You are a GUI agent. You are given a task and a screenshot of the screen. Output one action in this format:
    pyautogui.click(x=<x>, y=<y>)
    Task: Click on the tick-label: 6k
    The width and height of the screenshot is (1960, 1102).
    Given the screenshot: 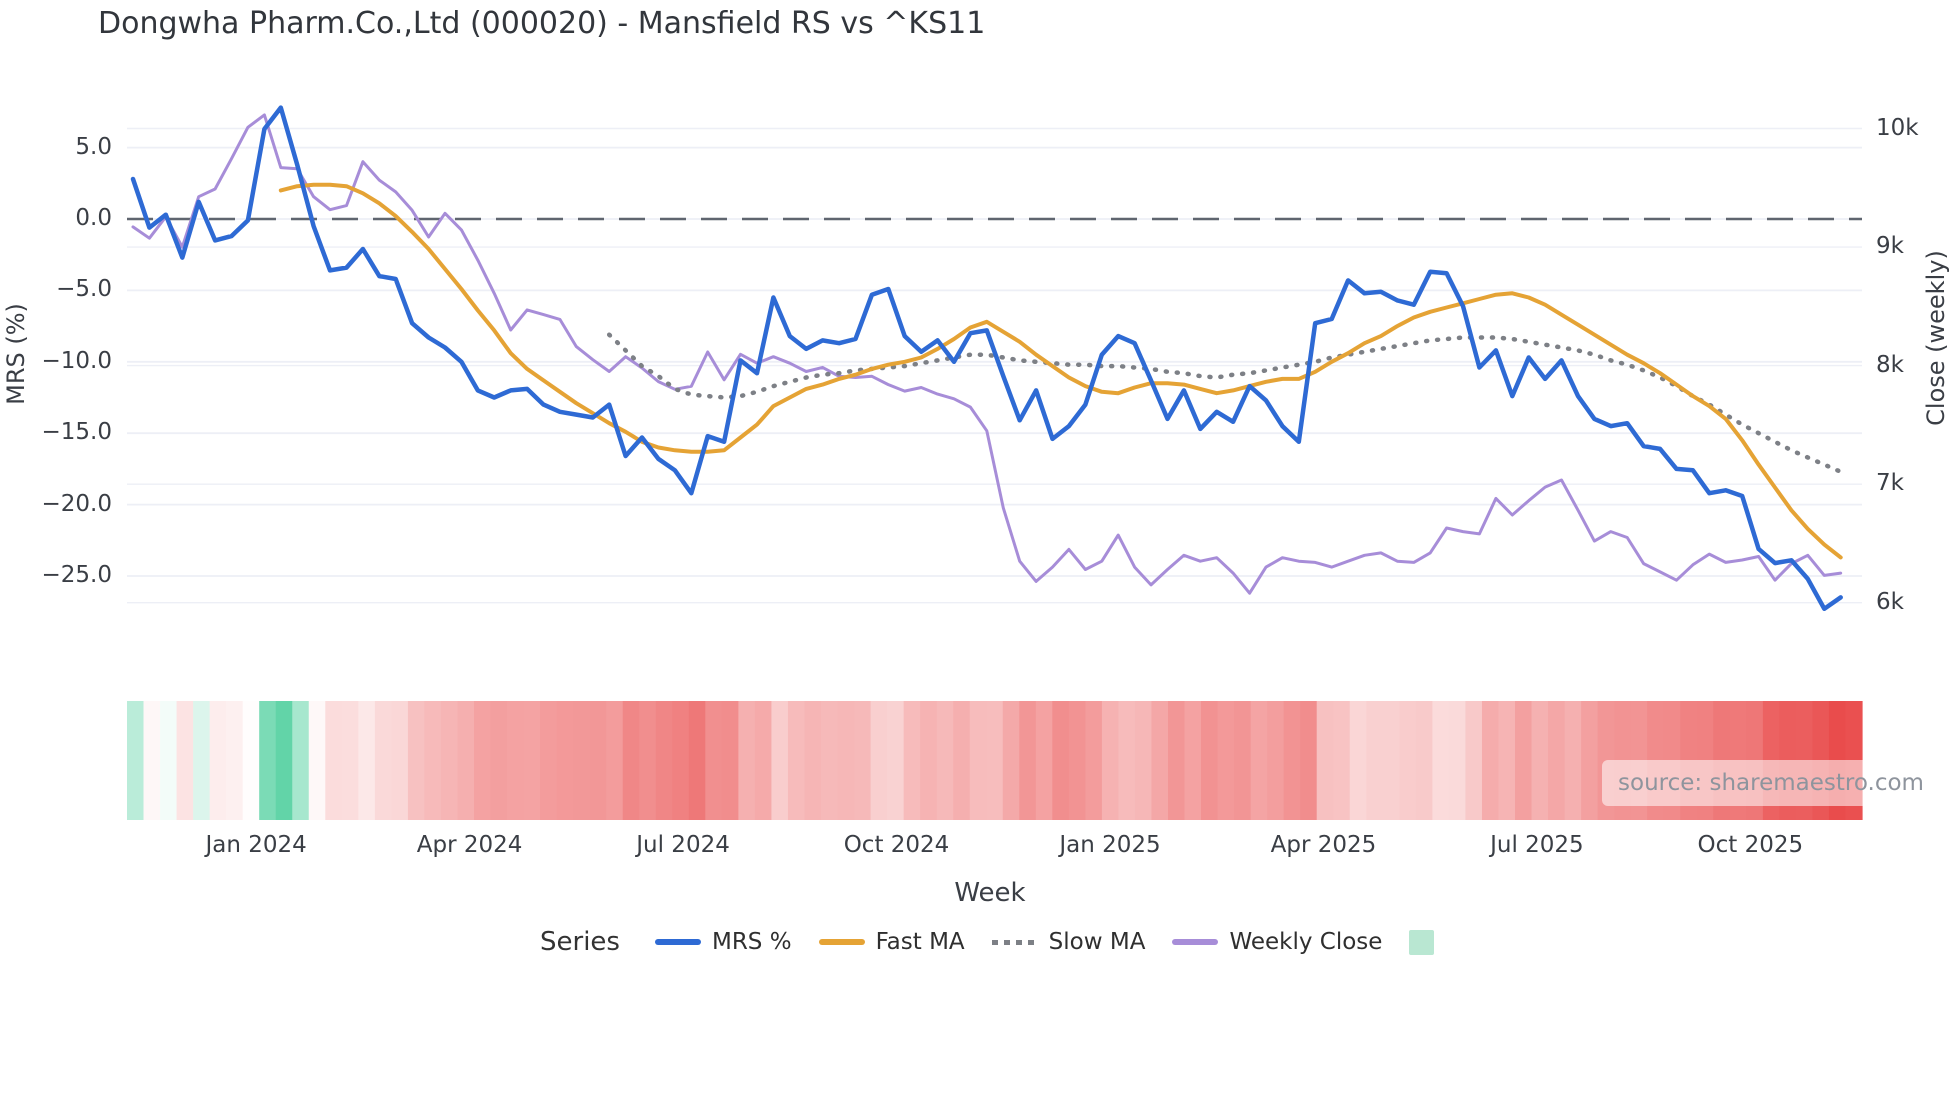 What is the action you would take?
    pyautogui.click(x=1890, y=601)
    